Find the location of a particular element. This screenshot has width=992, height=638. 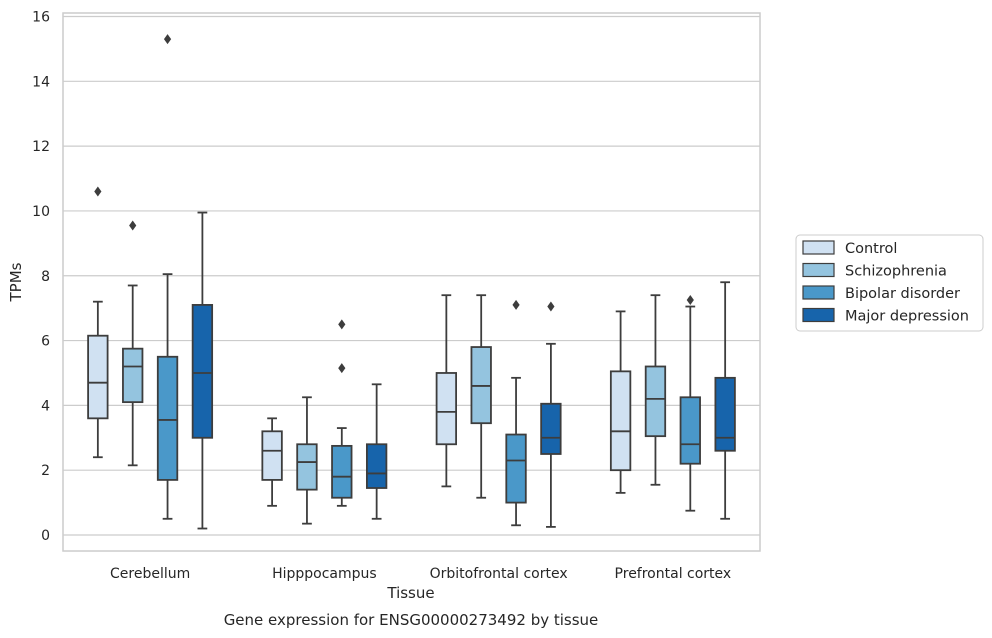

y-tick-labels: 0 2 4 6 8 10 12 14 16 is located at coordinates (41, 277).